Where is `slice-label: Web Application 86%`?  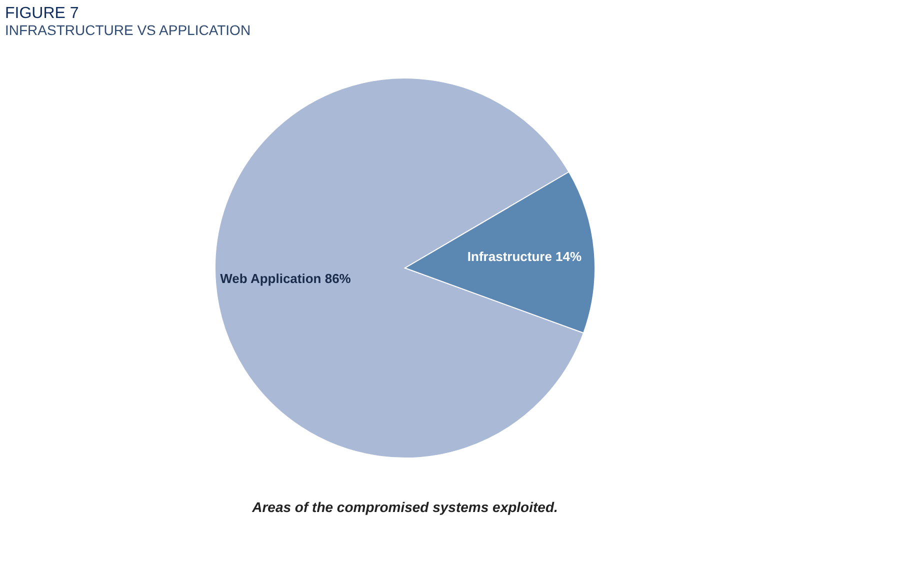 slice-label: Web Application 86% is located at coordinates (286, 278).